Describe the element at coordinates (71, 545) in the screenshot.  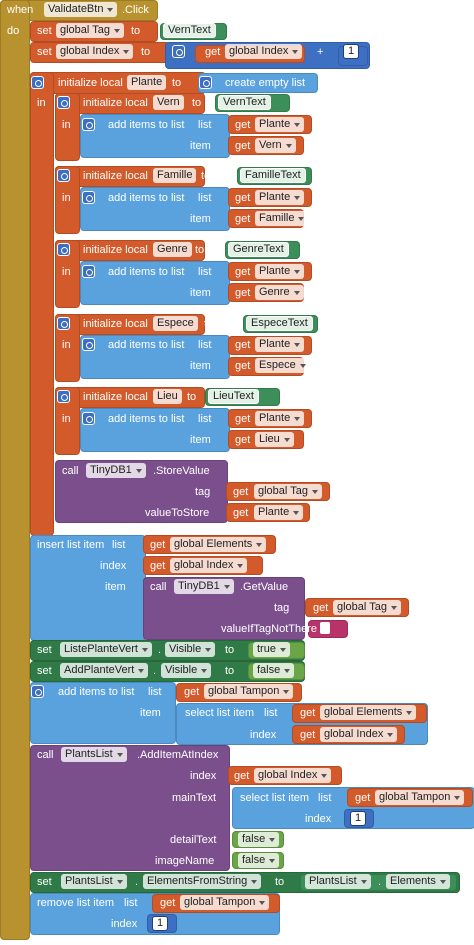
I see `block-label: insert list item` at that location.